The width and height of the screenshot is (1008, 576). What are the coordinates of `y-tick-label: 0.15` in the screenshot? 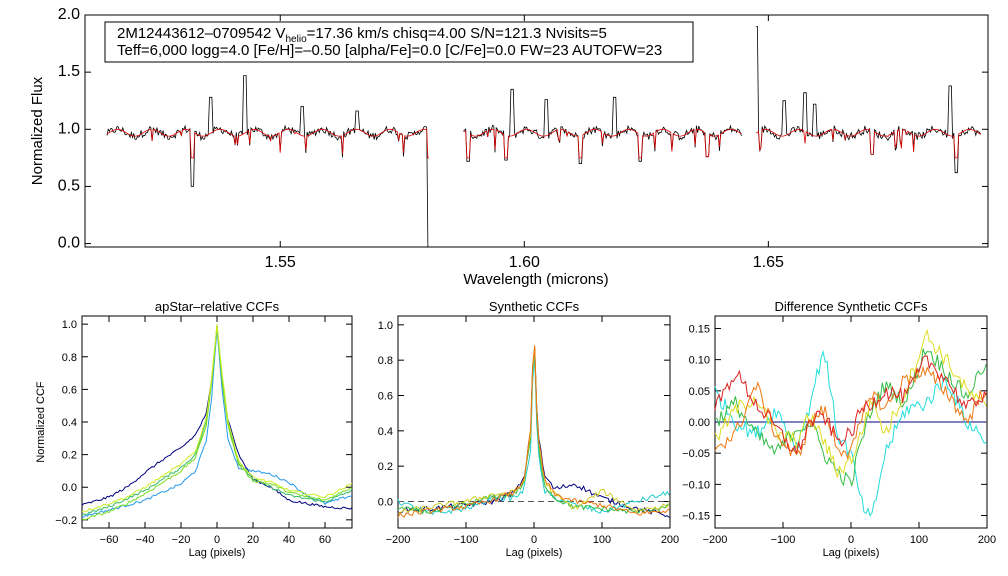 It's located at (699, 329).